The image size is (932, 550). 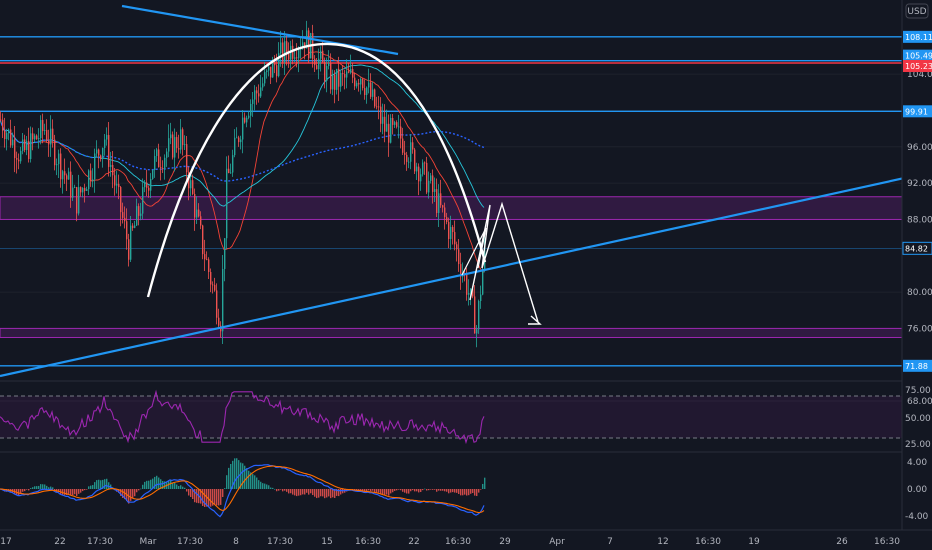 What do you see at coordinates (243, 488) in the screenshot?
I see `macd-pane` at bounding box center [243, 488].